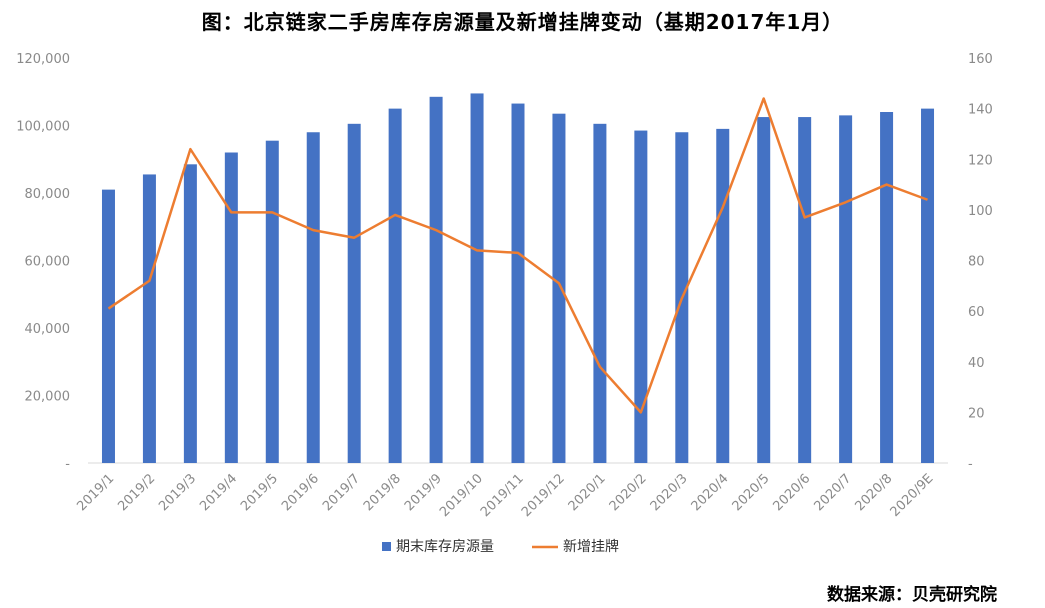  Describe the element at coordinates (500, 546) in the screenshot. I see `legend: 期末库存房源量 新增挂牌` at that location.